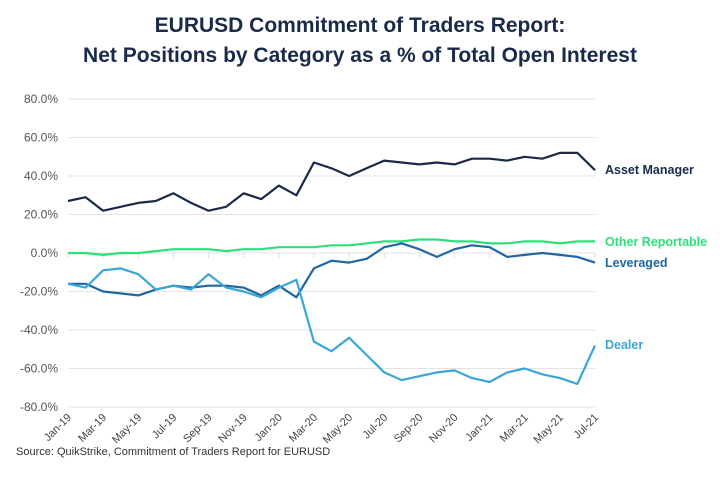  What do you see at coordinates (649, 170) in the screenshot?
I see `series-label: Asset Manager` at bounding box center [649, 170].